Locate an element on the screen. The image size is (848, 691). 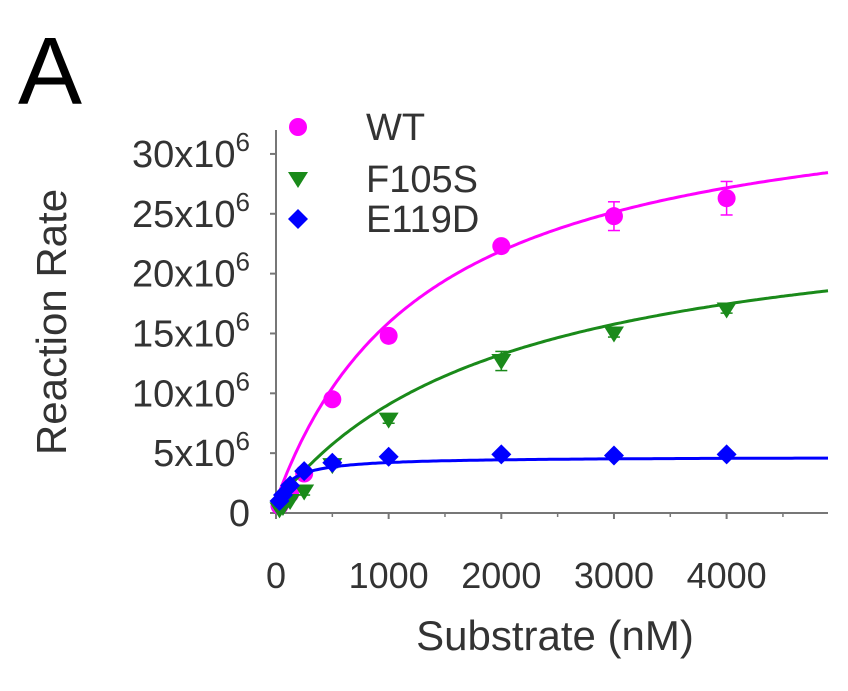
y-tick-label: 20x106 is located at coordinates (191, 271).